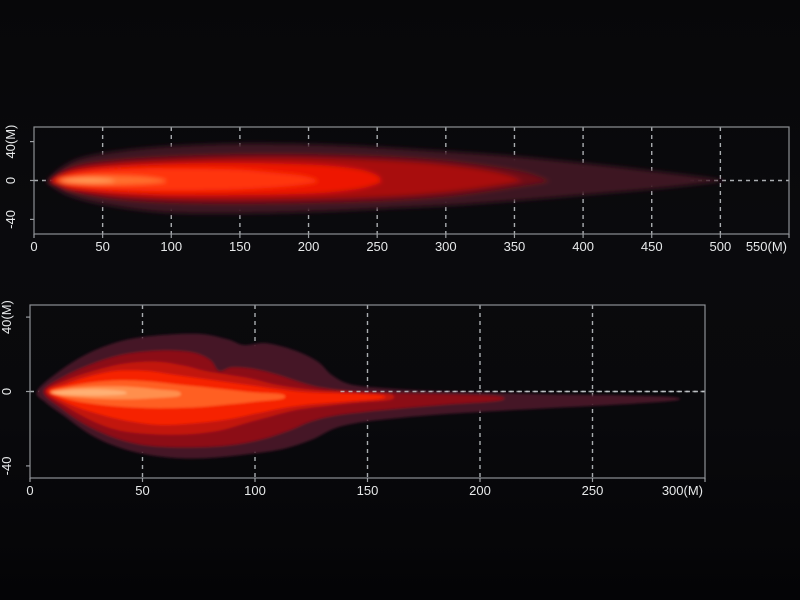 The image size is (800, 600). I want to click on x-tick-label: 400, so click(583, 246).